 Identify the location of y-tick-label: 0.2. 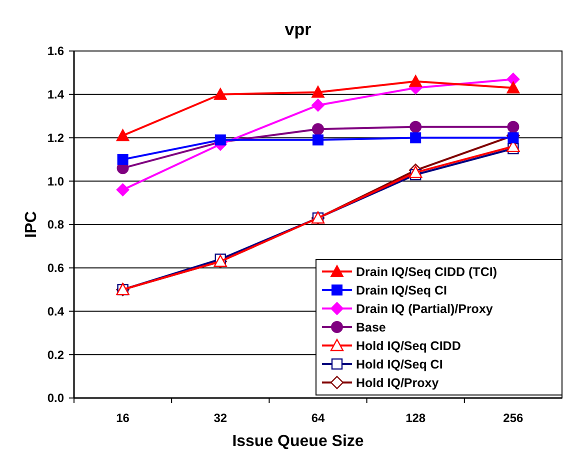
(55, 355).